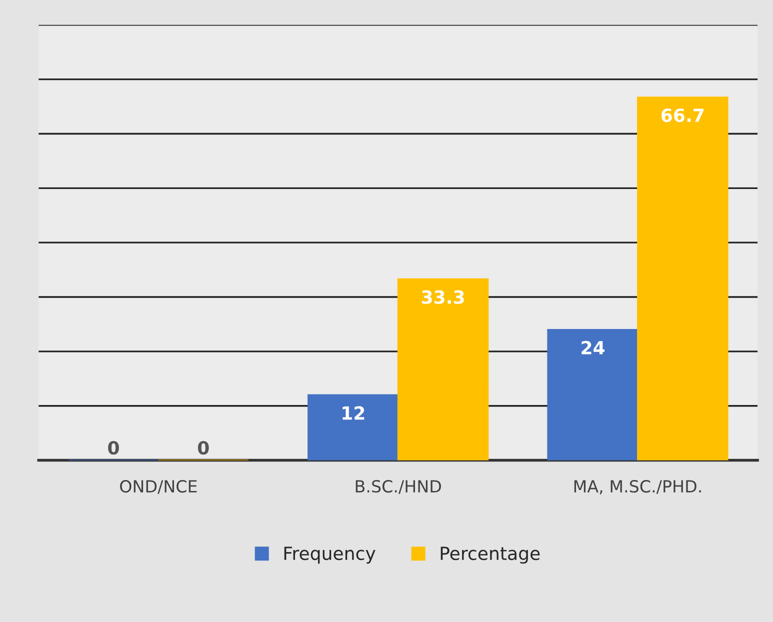 Image resolution: width=773 pixels, height=622 pixels. I want to click on data-label: 66.7, so click(683, 115).